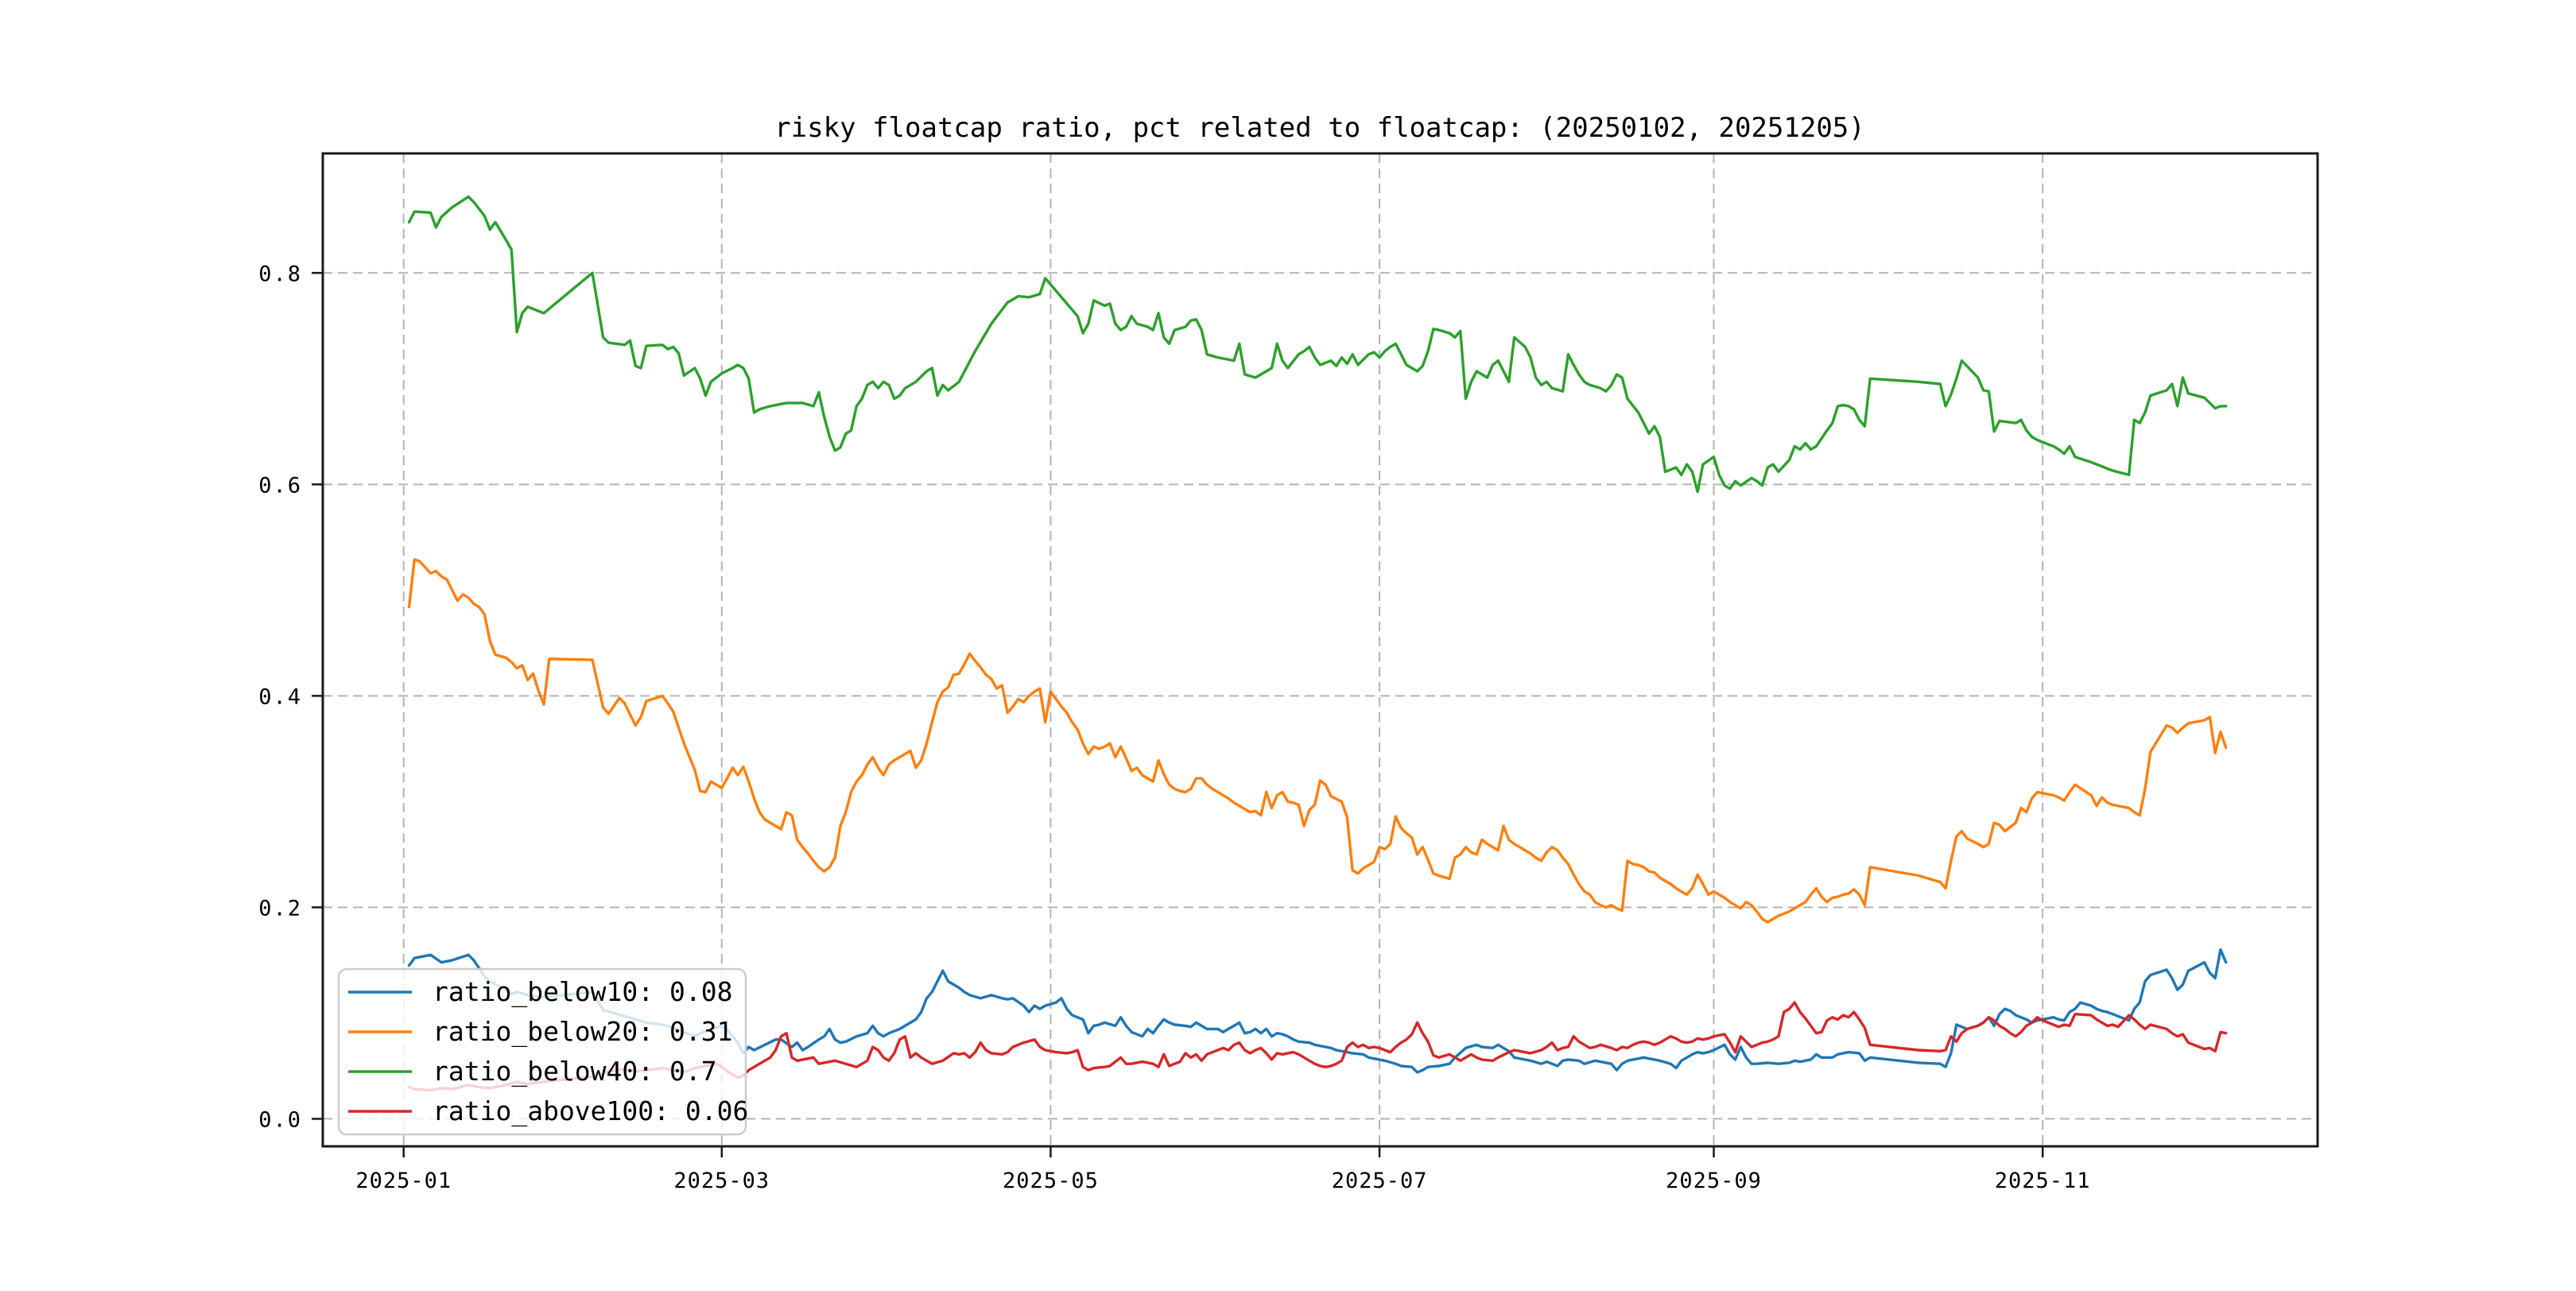 This screenshot has height=1291, width=2576. I want to click on legend-label-ratio_below10: ratio_below10: 0.08, so click(583, 992).